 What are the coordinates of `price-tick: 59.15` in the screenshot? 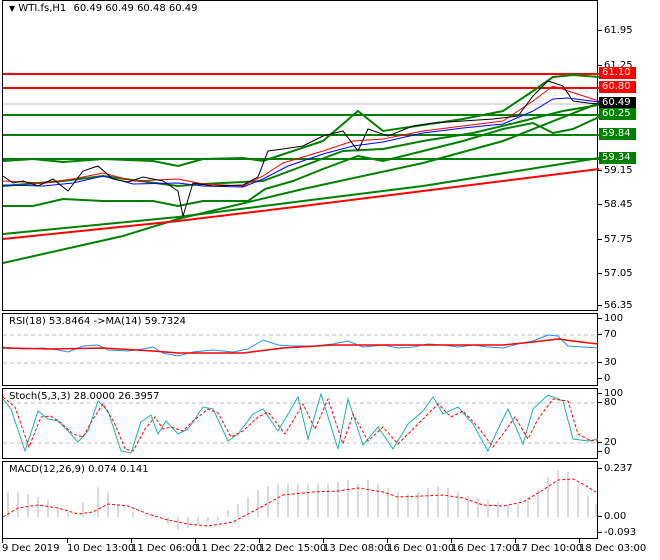 It's located at (615, 170).